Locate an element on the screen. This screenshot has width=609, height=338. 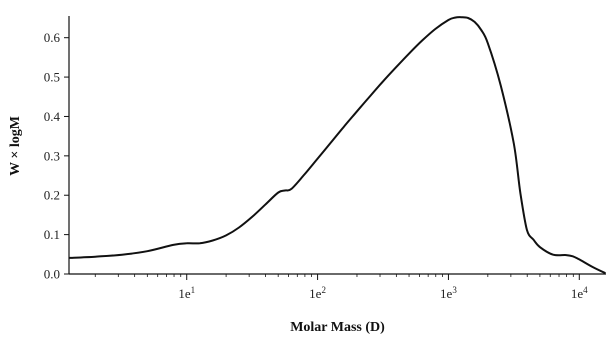
x-tick-label: 1e1 is located at coordinates (186, 293).